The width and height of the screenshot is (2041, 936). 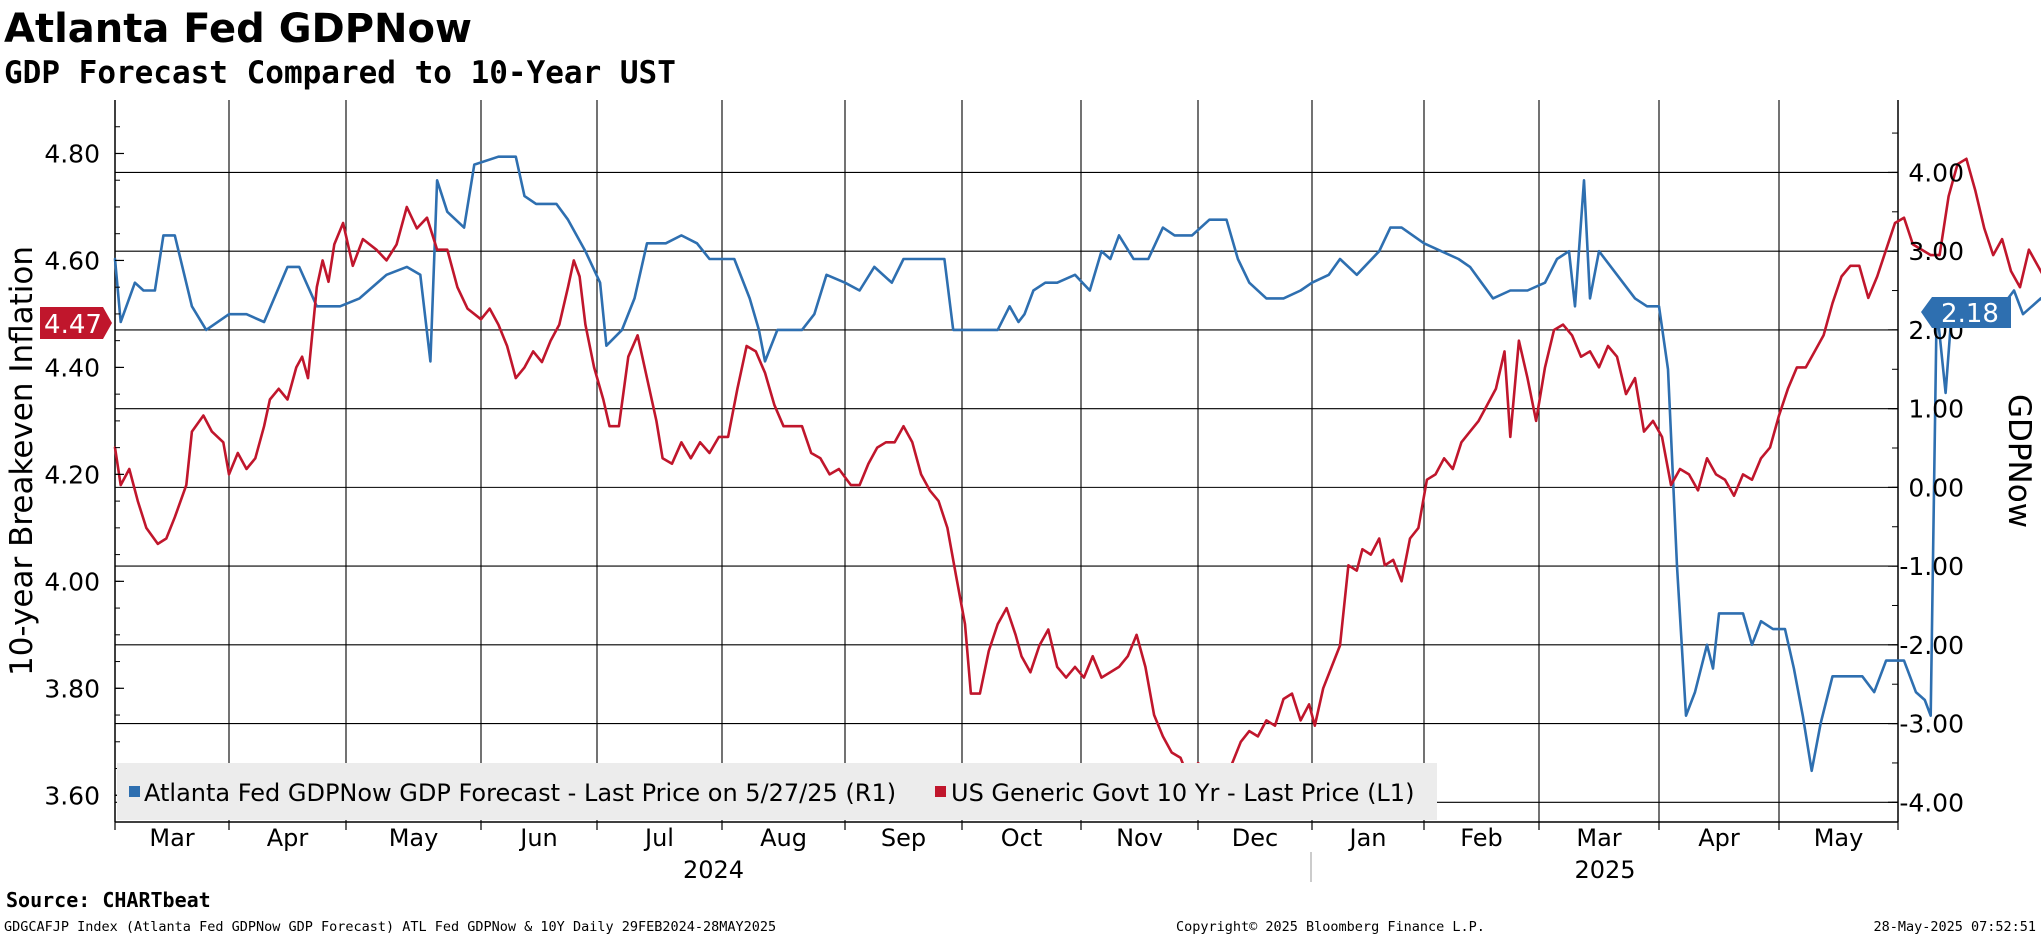 What do you see at coordinates (72, 367) in the screenshot?
I see `left-tick-label: 4.40` at bounding box center [72, 367].